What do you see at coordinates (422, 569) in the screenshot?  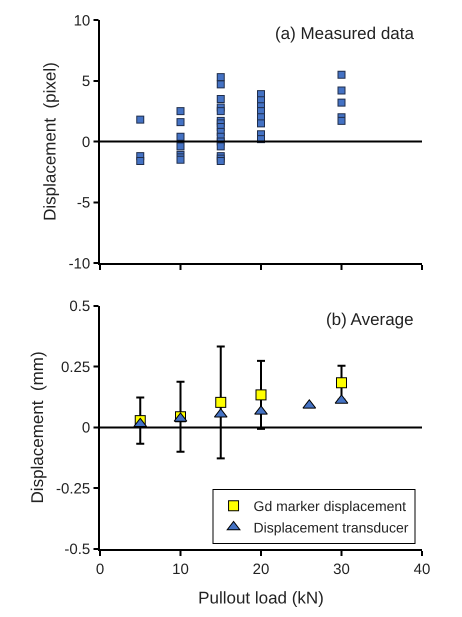 I see `x-tick-label: 40` at bounding box center [422, 569].